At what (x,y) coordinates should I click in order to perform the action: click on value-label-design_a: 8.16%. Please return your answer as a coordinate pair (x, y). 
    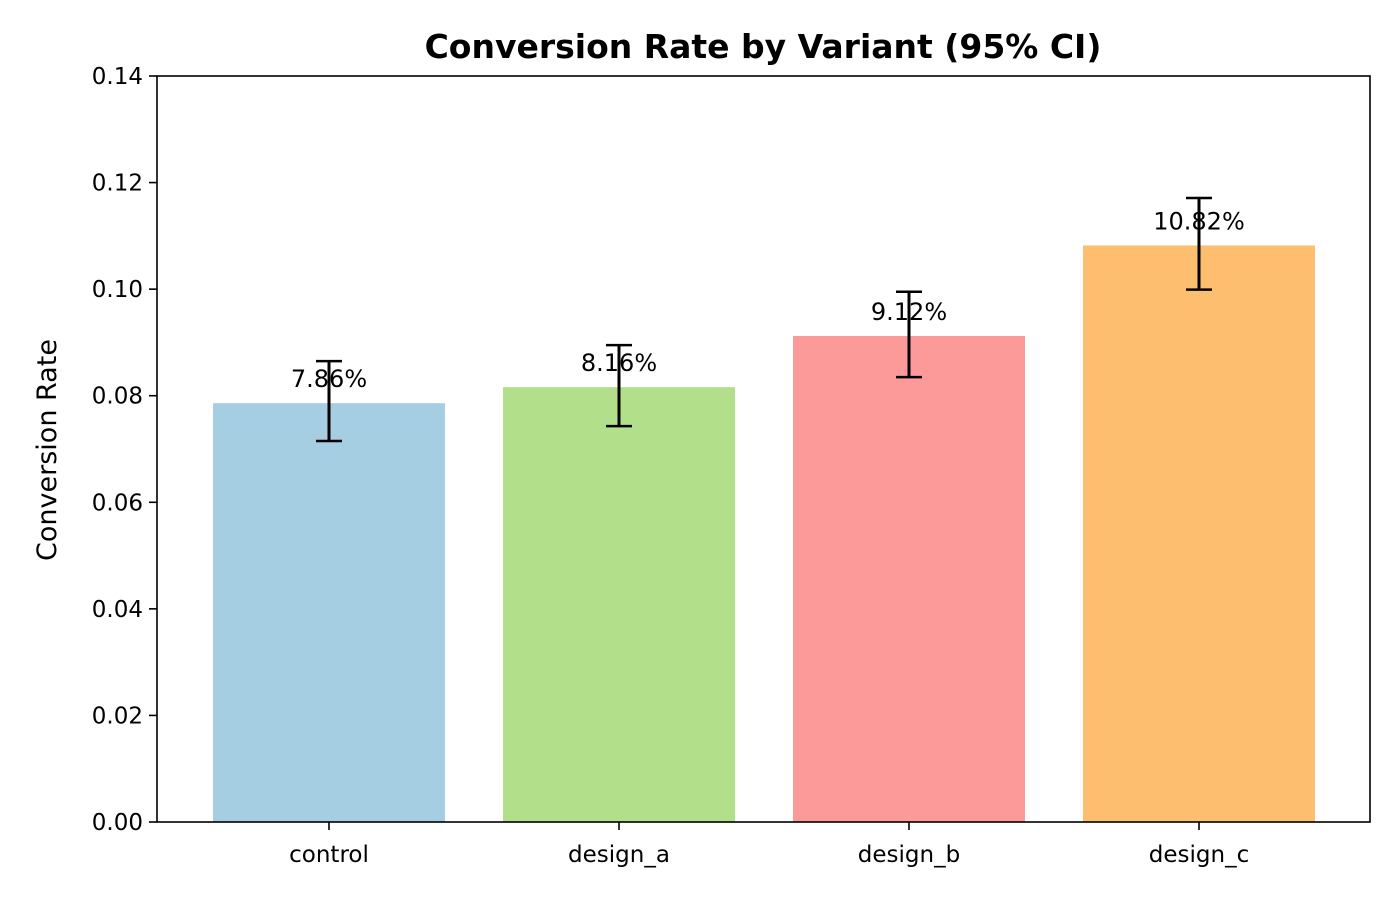
    Looking at the image, I should click on (619, 363).